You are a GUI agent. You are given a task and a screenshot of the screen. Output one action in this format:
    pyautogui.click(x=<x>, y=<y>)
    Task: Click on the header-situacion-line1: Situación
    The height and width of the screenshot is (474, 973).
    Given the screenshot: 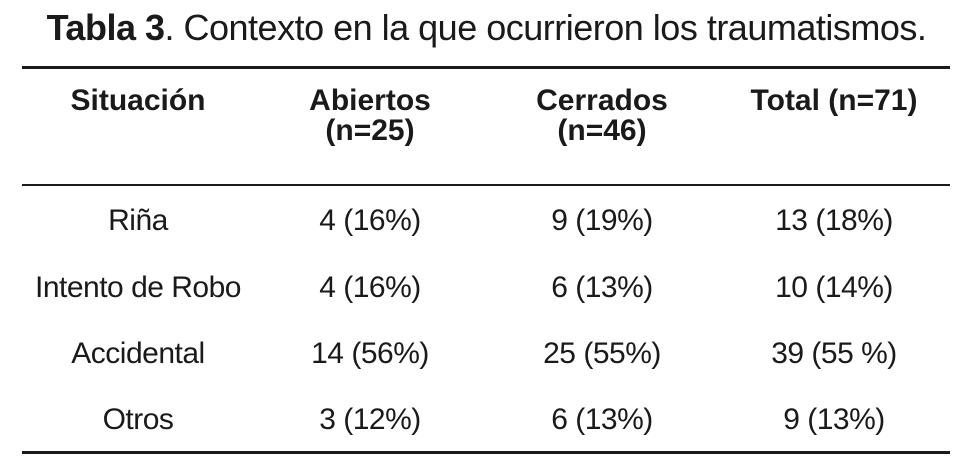 What is the action you would take?
    pyautogui.click(x=138, y=100)
    